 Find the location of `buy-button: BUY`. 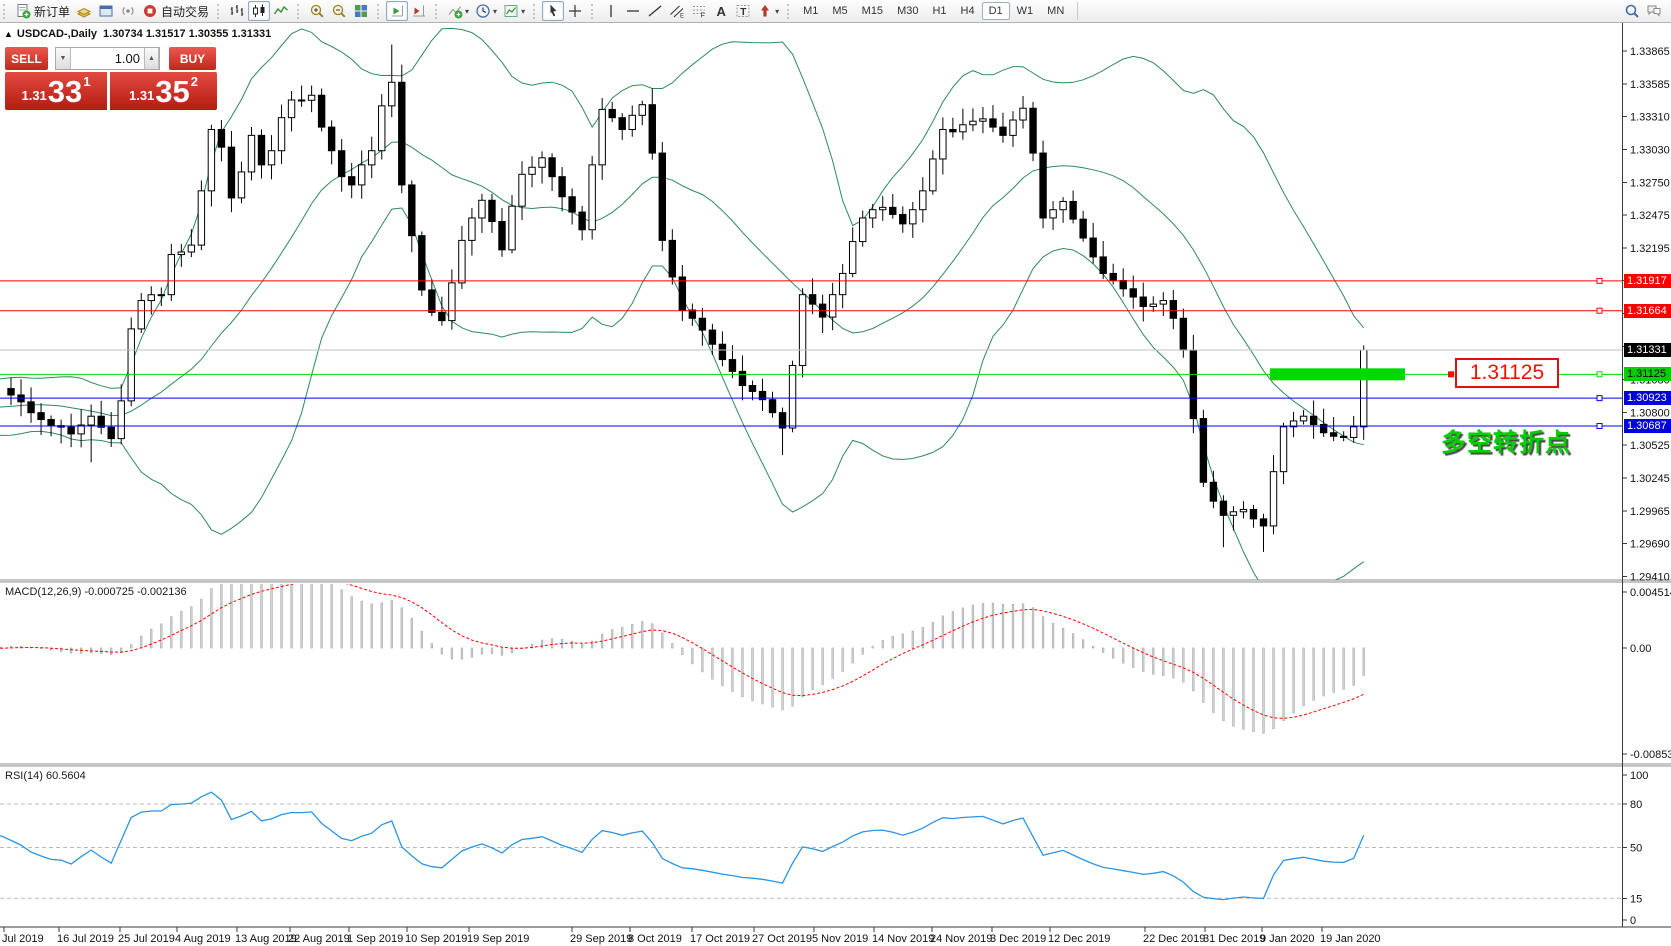

buy-button: BUY is located at coordinates (192, 58).